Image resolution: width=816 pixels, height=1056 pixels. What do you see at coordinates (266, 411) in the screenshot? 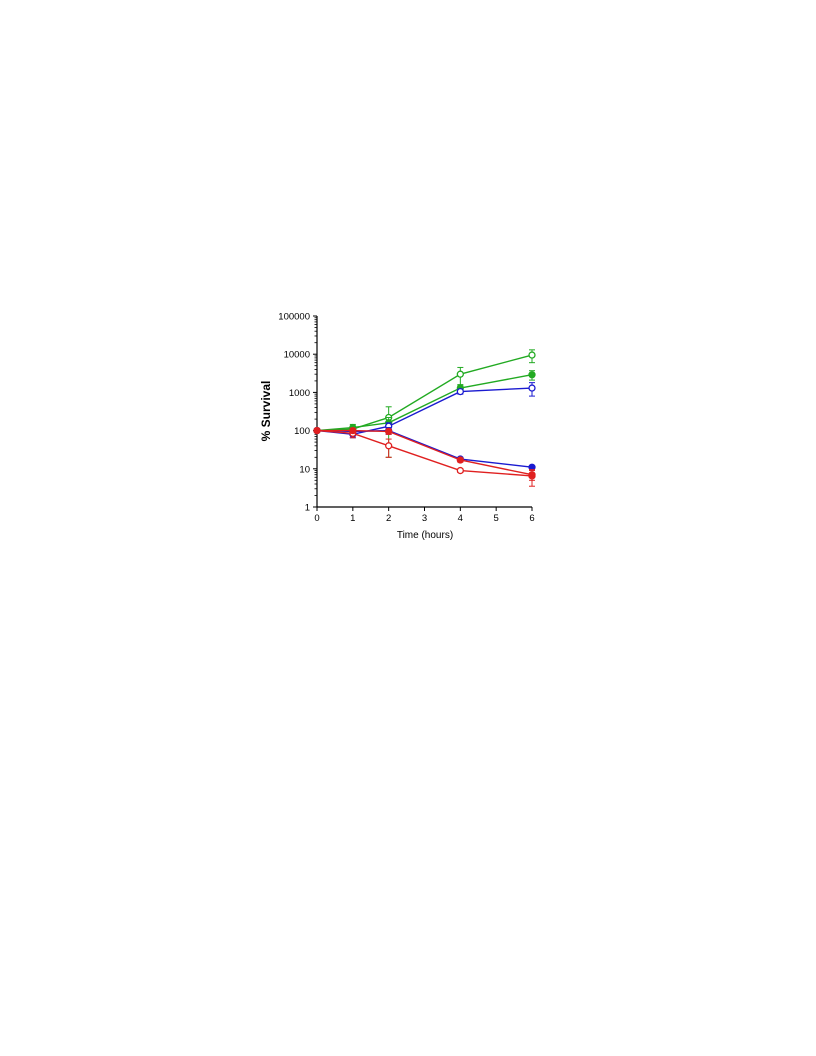
I see `y-axis-title: % Survival` at bounding box center [266, 411].